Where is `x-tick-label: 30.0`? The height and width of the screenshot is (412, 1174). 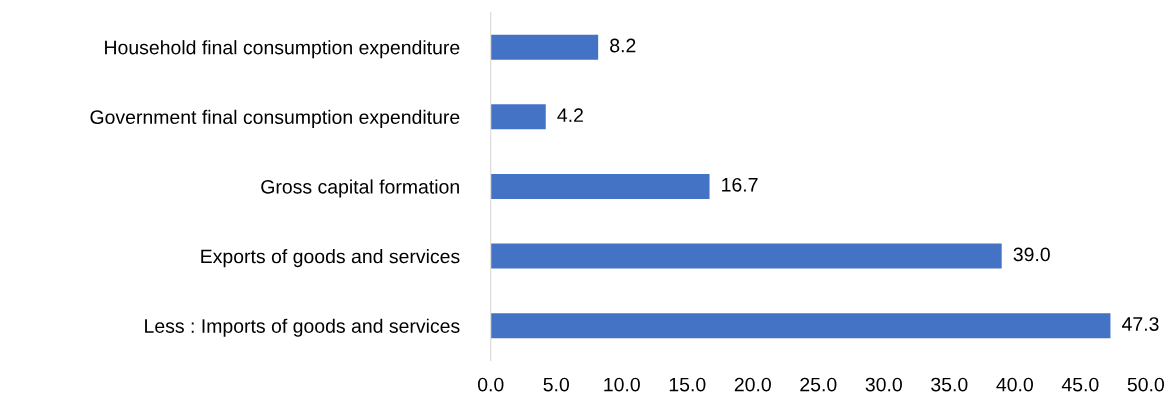 x-tick-label: 30.0 is located at coordinates (883, 384).